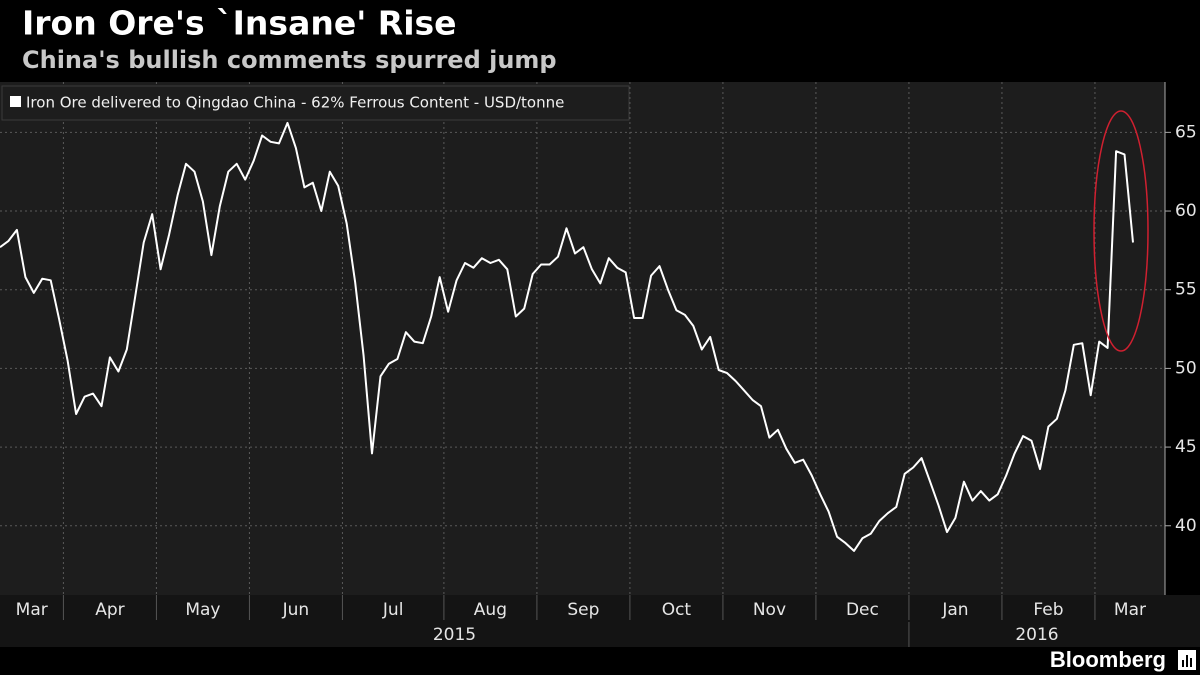  What do you see at coordinates (1186, 290) in the screenshot?
I see `y-tick-label: 55` at bounding box center [1186, 290].